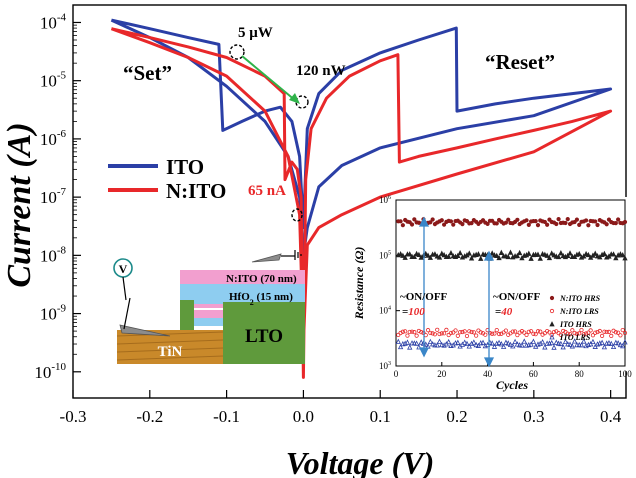  I want to click on x-tick-label: 0.3, so click(533, 416).